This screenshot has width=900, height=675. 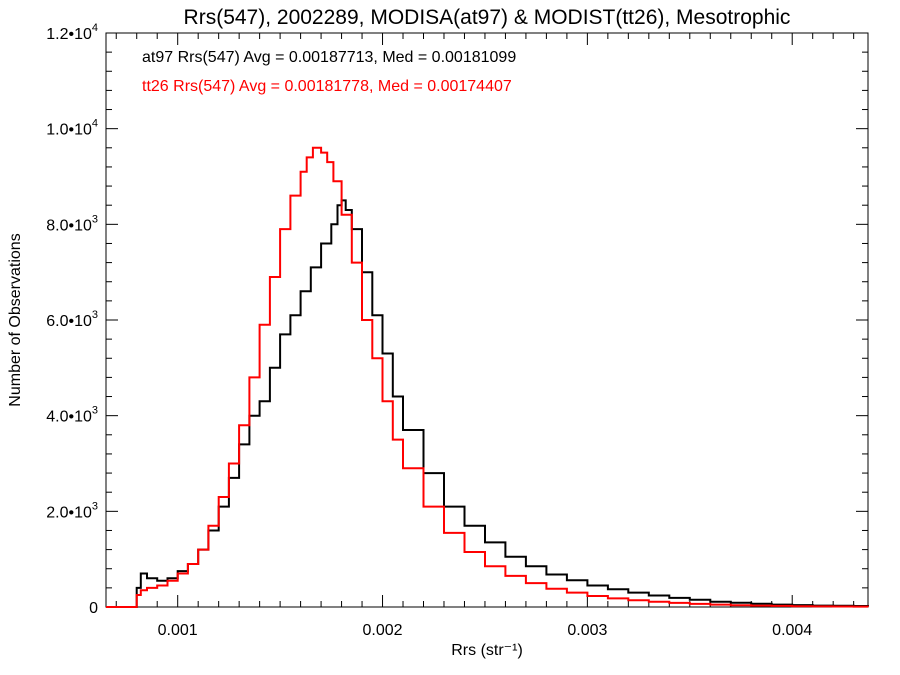 I want to click on y-tick-label: 1.2•104, so click(x=72, y=32).